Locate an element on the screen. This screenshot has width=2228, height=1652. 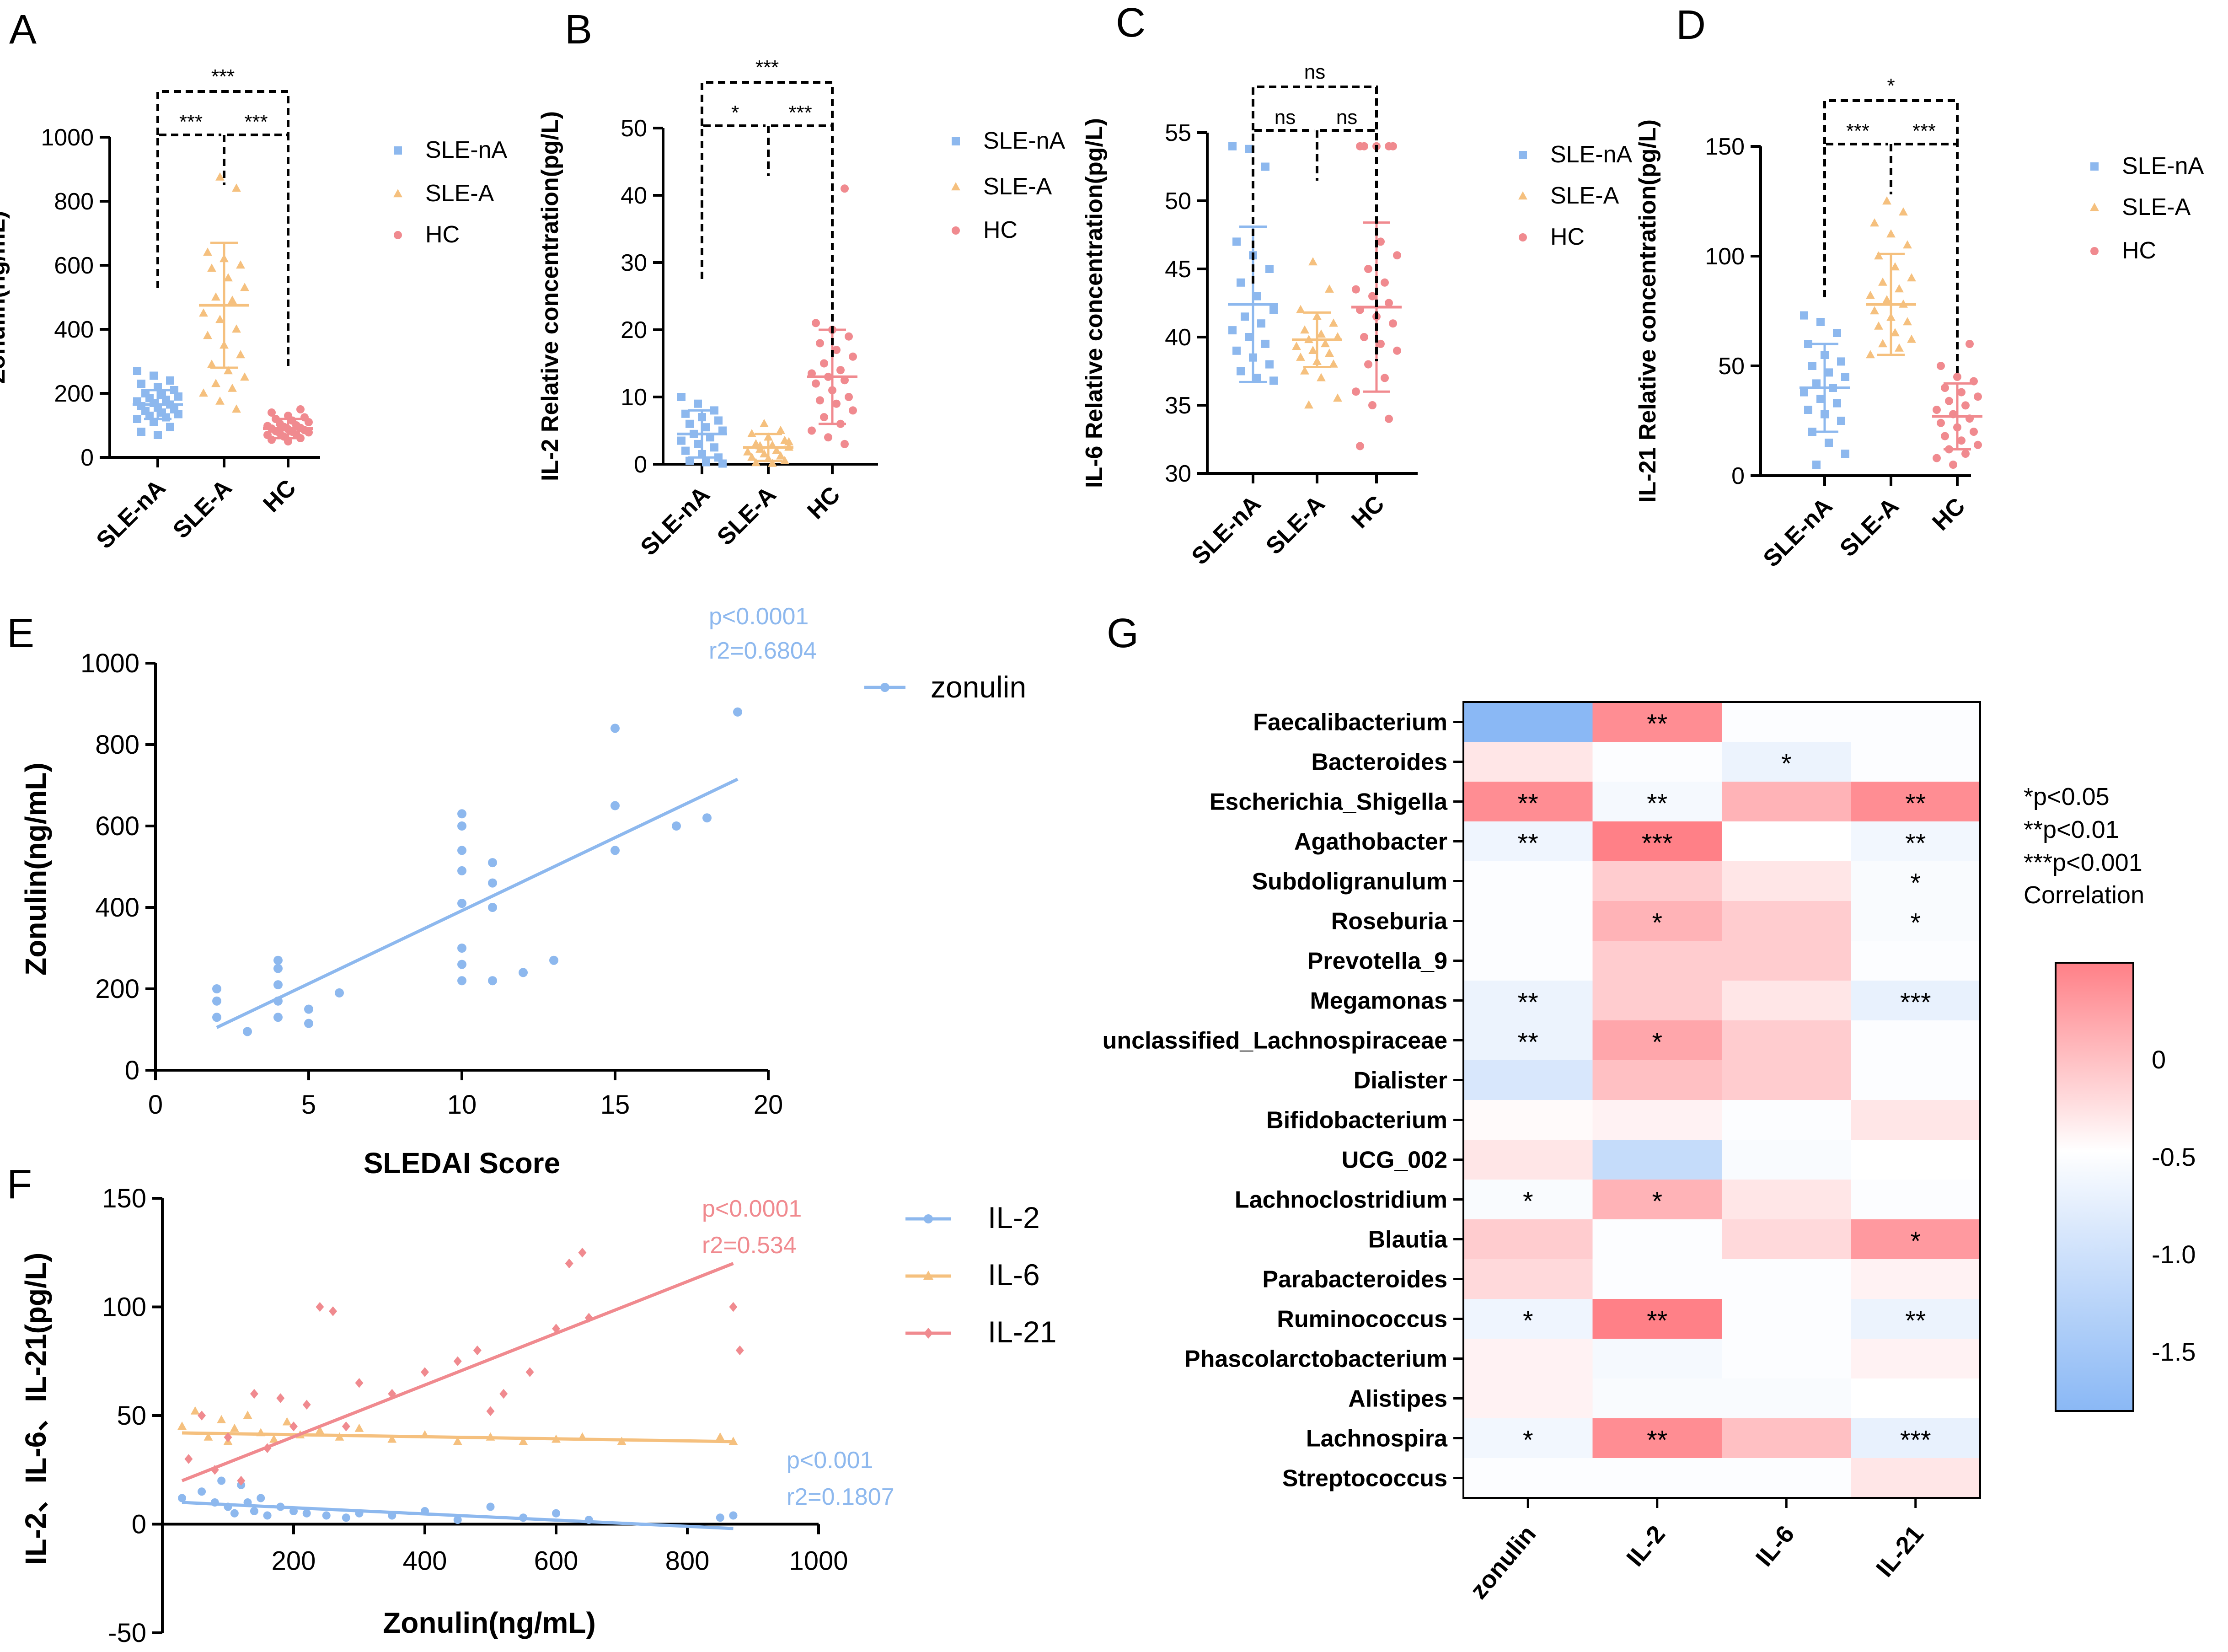
x-tick-label: SLE-A is located at coordinates (202, 508).